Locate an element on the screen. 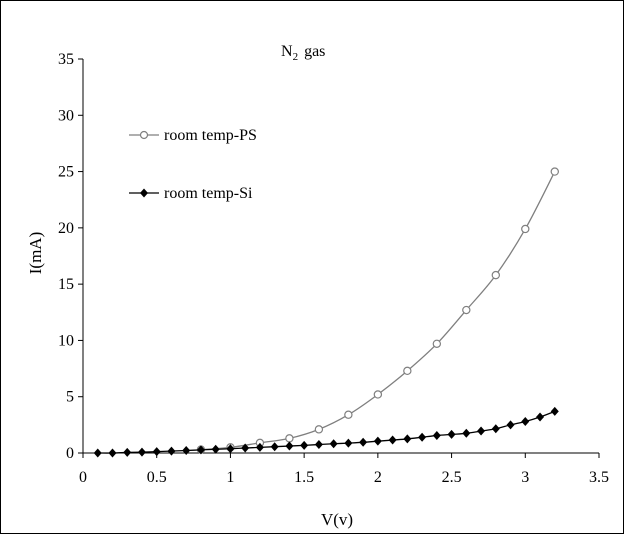  x-axis-label: V(v) is located at coordinates (337, 519).